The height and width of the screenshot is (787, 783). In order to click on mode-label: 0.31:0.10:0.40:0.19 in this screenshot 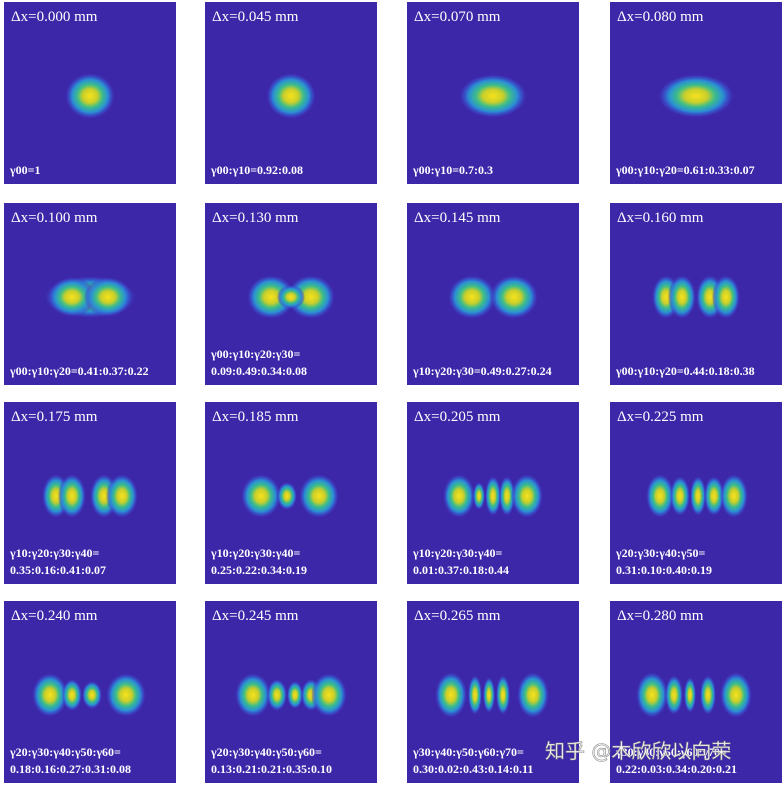, I will do `click(664, 570)`.